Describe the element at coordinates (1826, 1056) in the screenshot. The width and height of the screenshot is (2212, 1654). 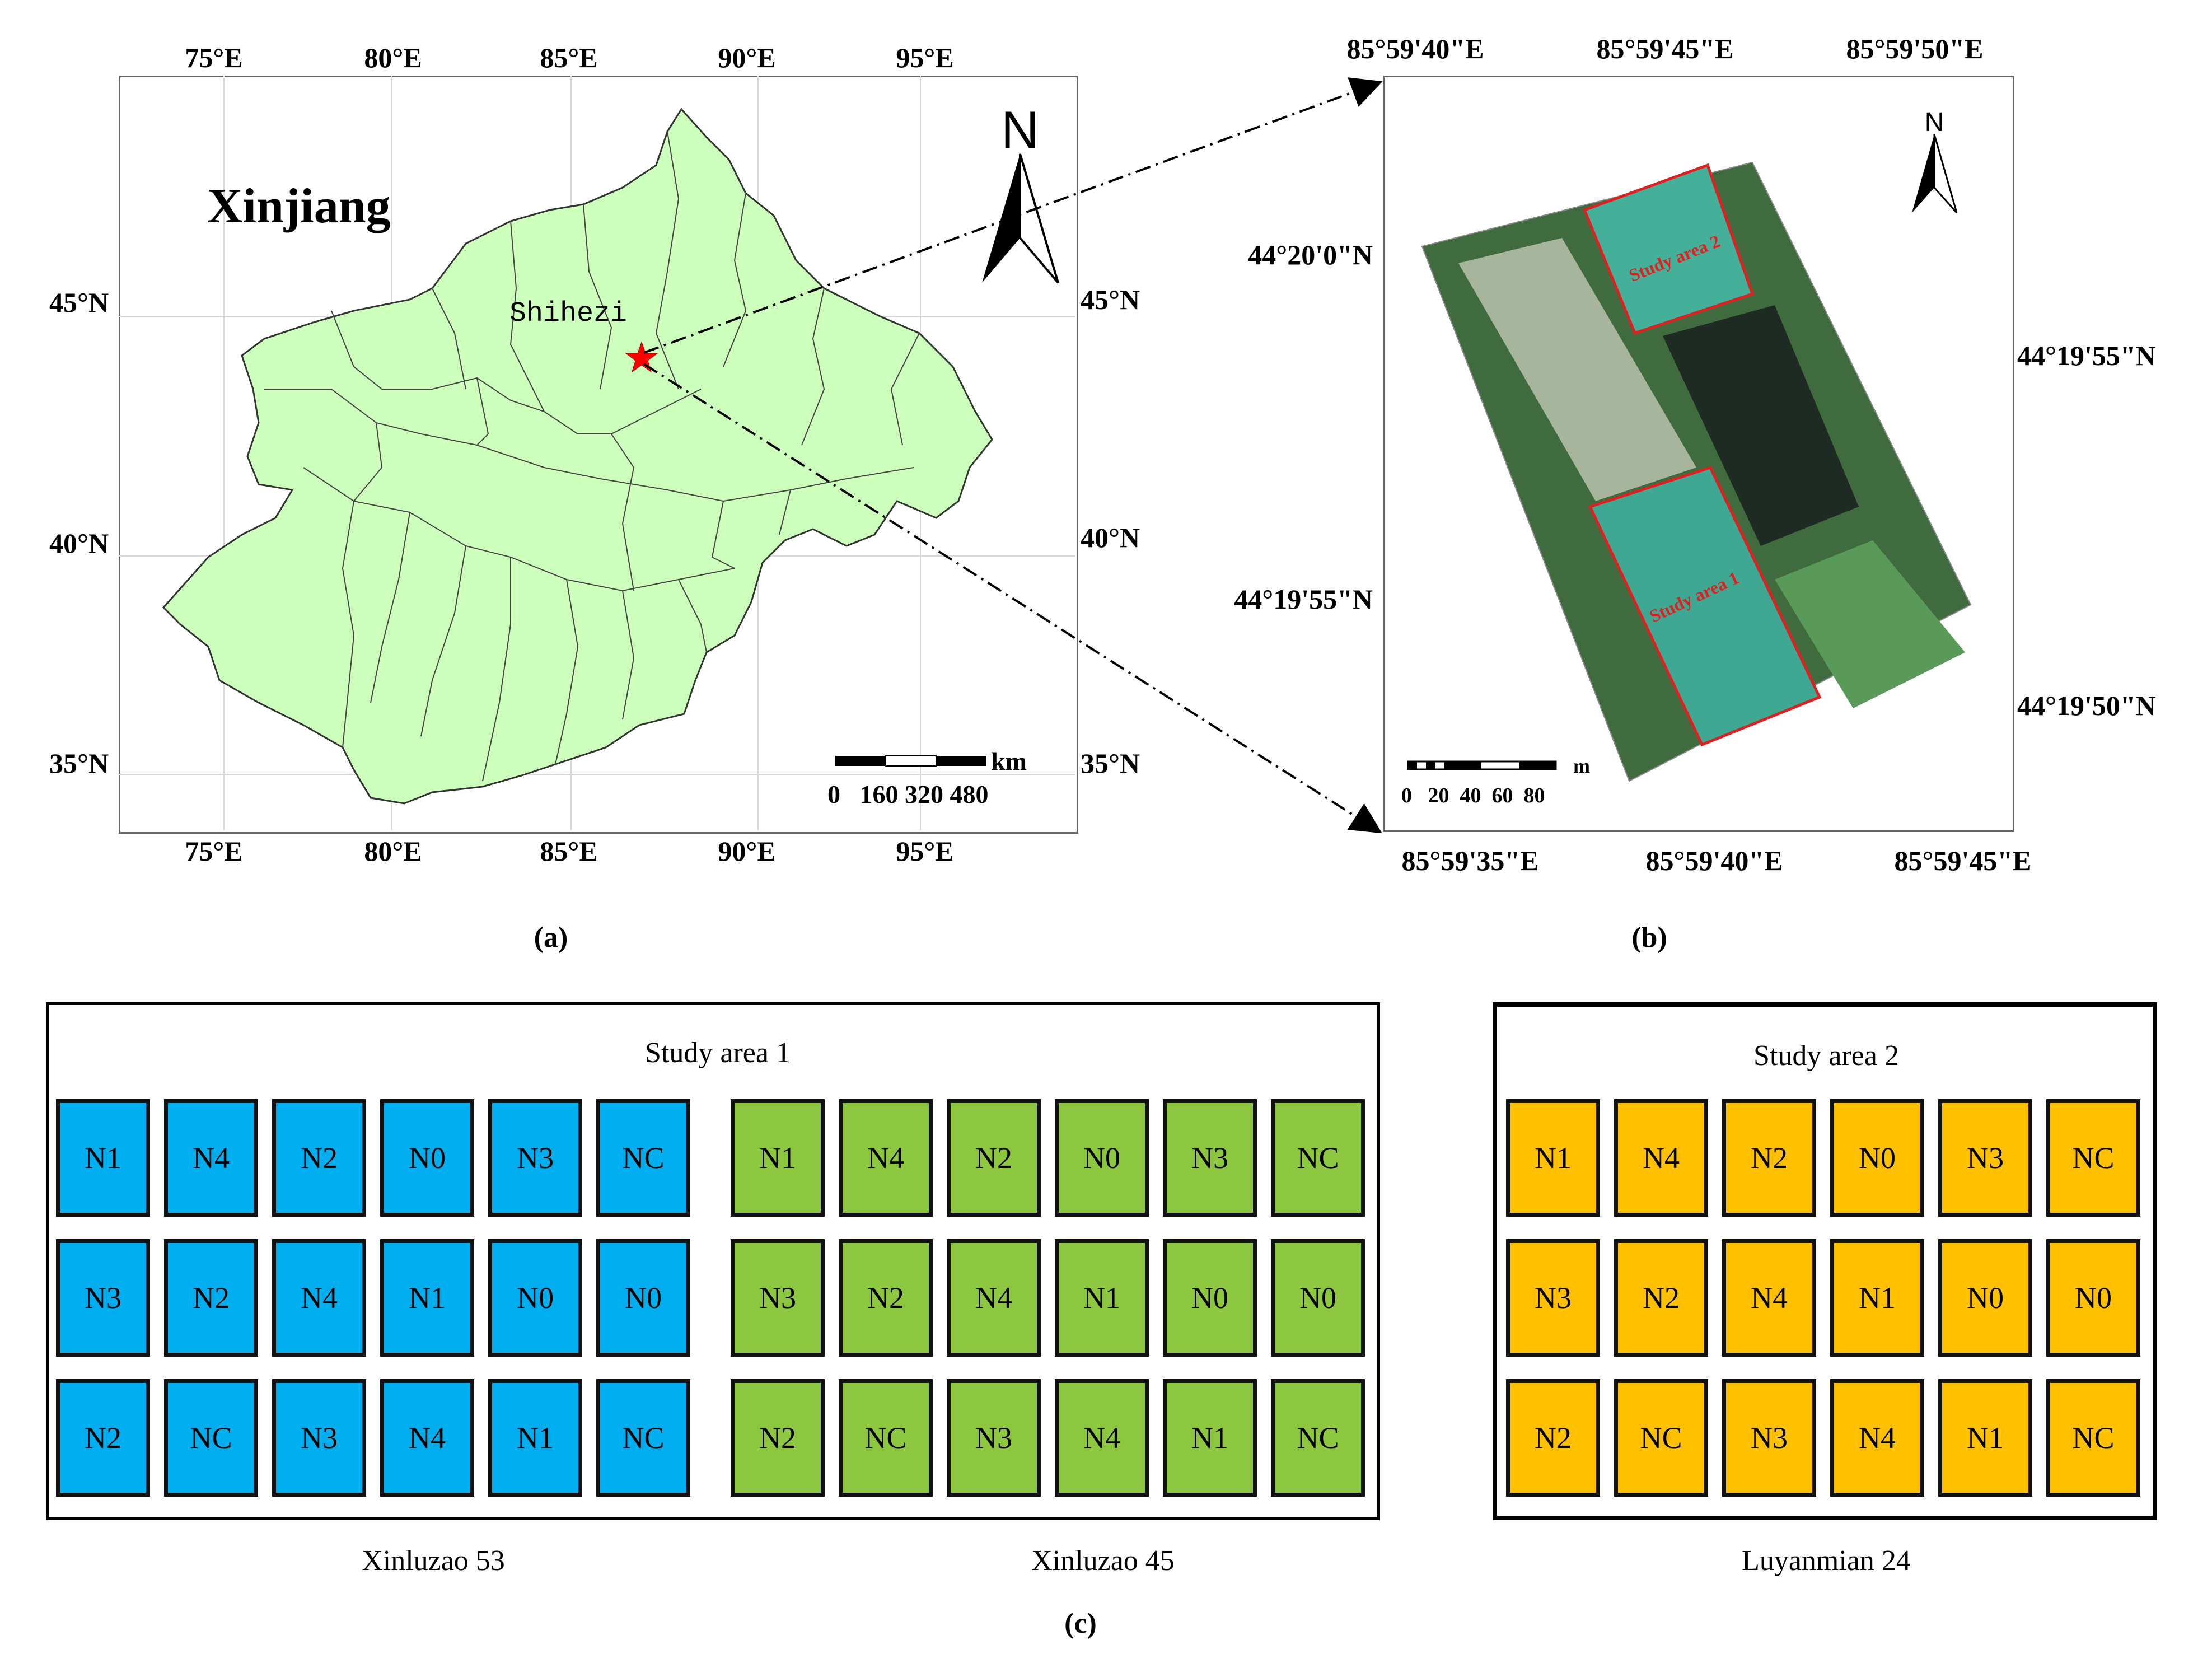
I see `study-area-2-title: Study area 2` at that location.